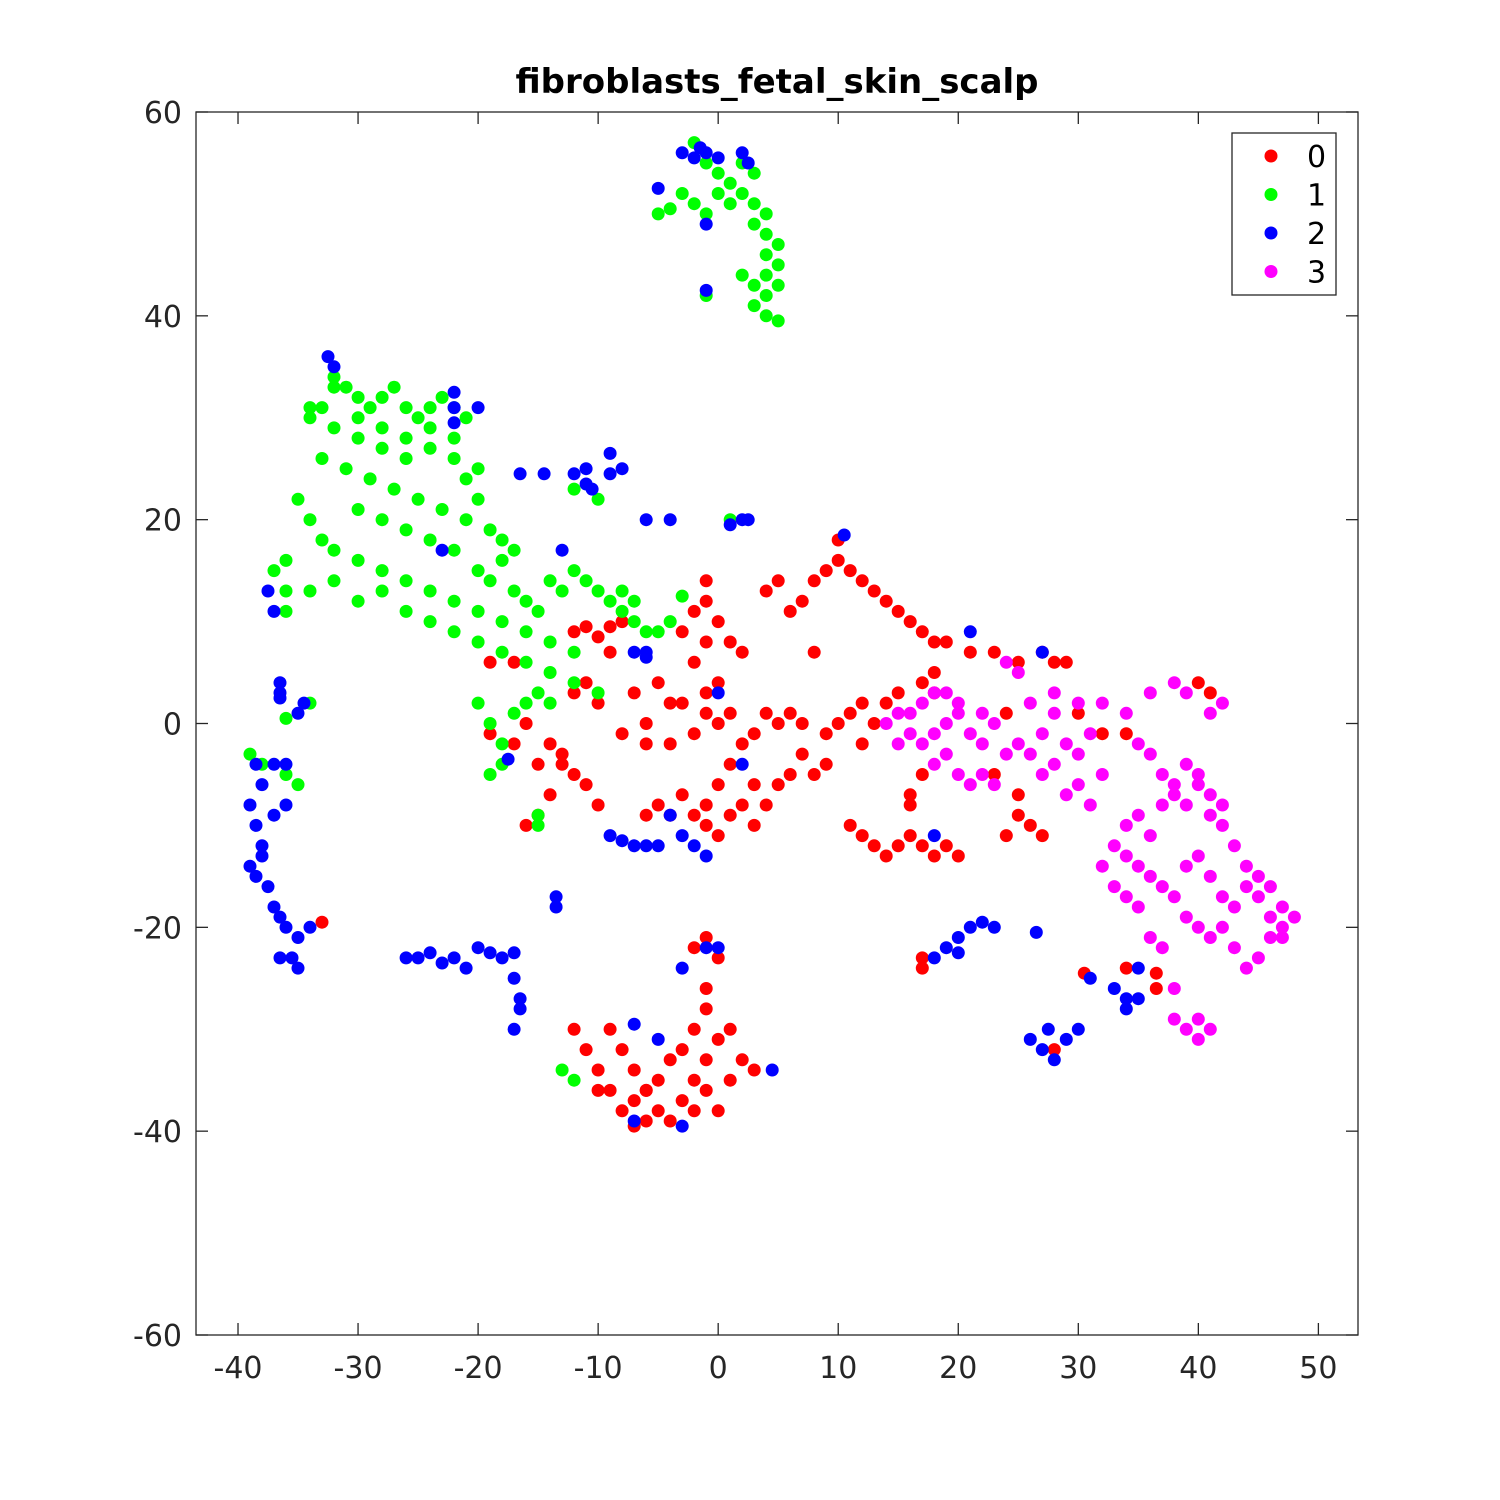  What do you see at coordinates (598, 1368) in the screenshot?
I see `x-tick-label: -10` at bounding box center [598, 1368].